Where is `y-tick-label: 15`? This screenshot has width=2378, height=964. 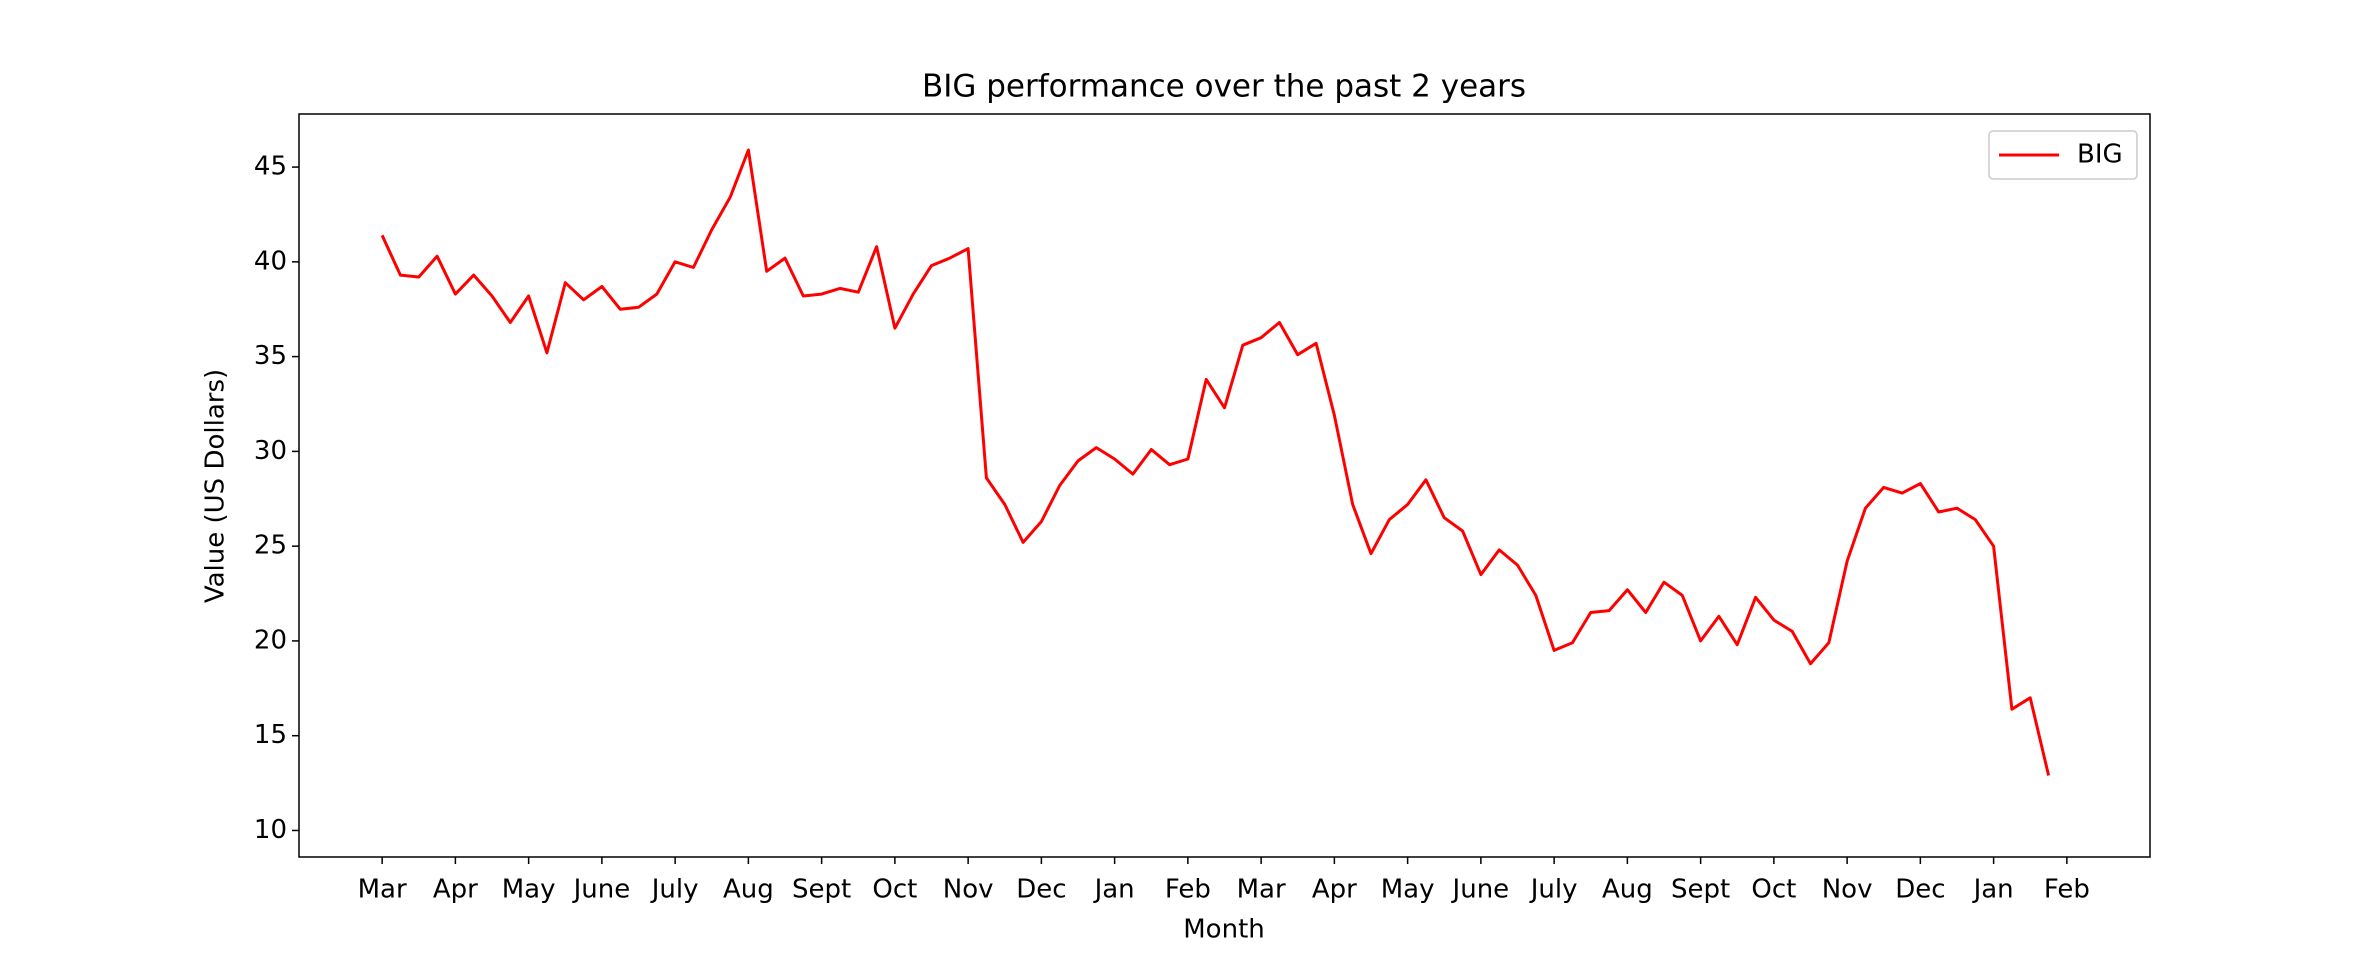 y-tick-label: 15 is located at coordinates (270, 735).